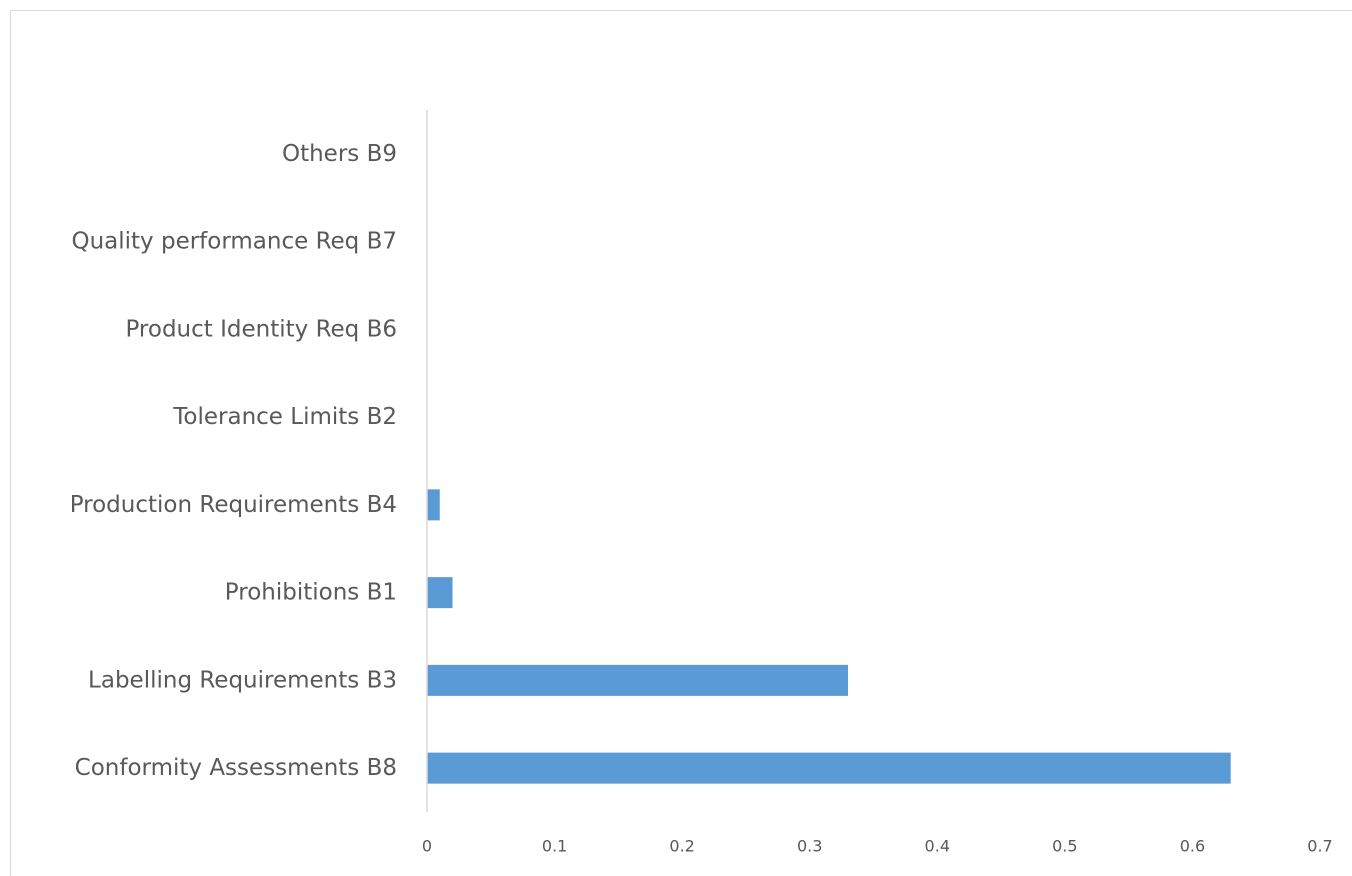  Describe the element at coordinates (681, 846) in the screenshot. I see `x-tick-label: 0.2` at that location.